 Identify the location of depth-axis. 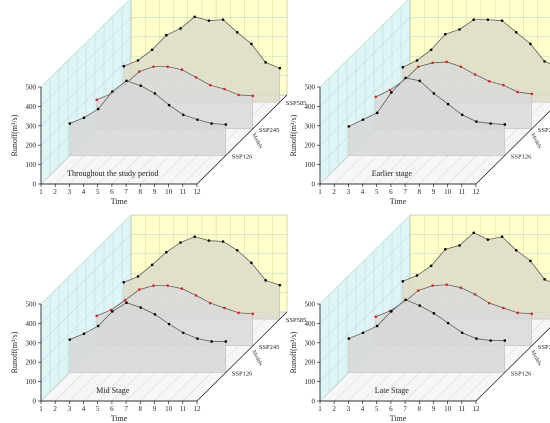
(242, 139).